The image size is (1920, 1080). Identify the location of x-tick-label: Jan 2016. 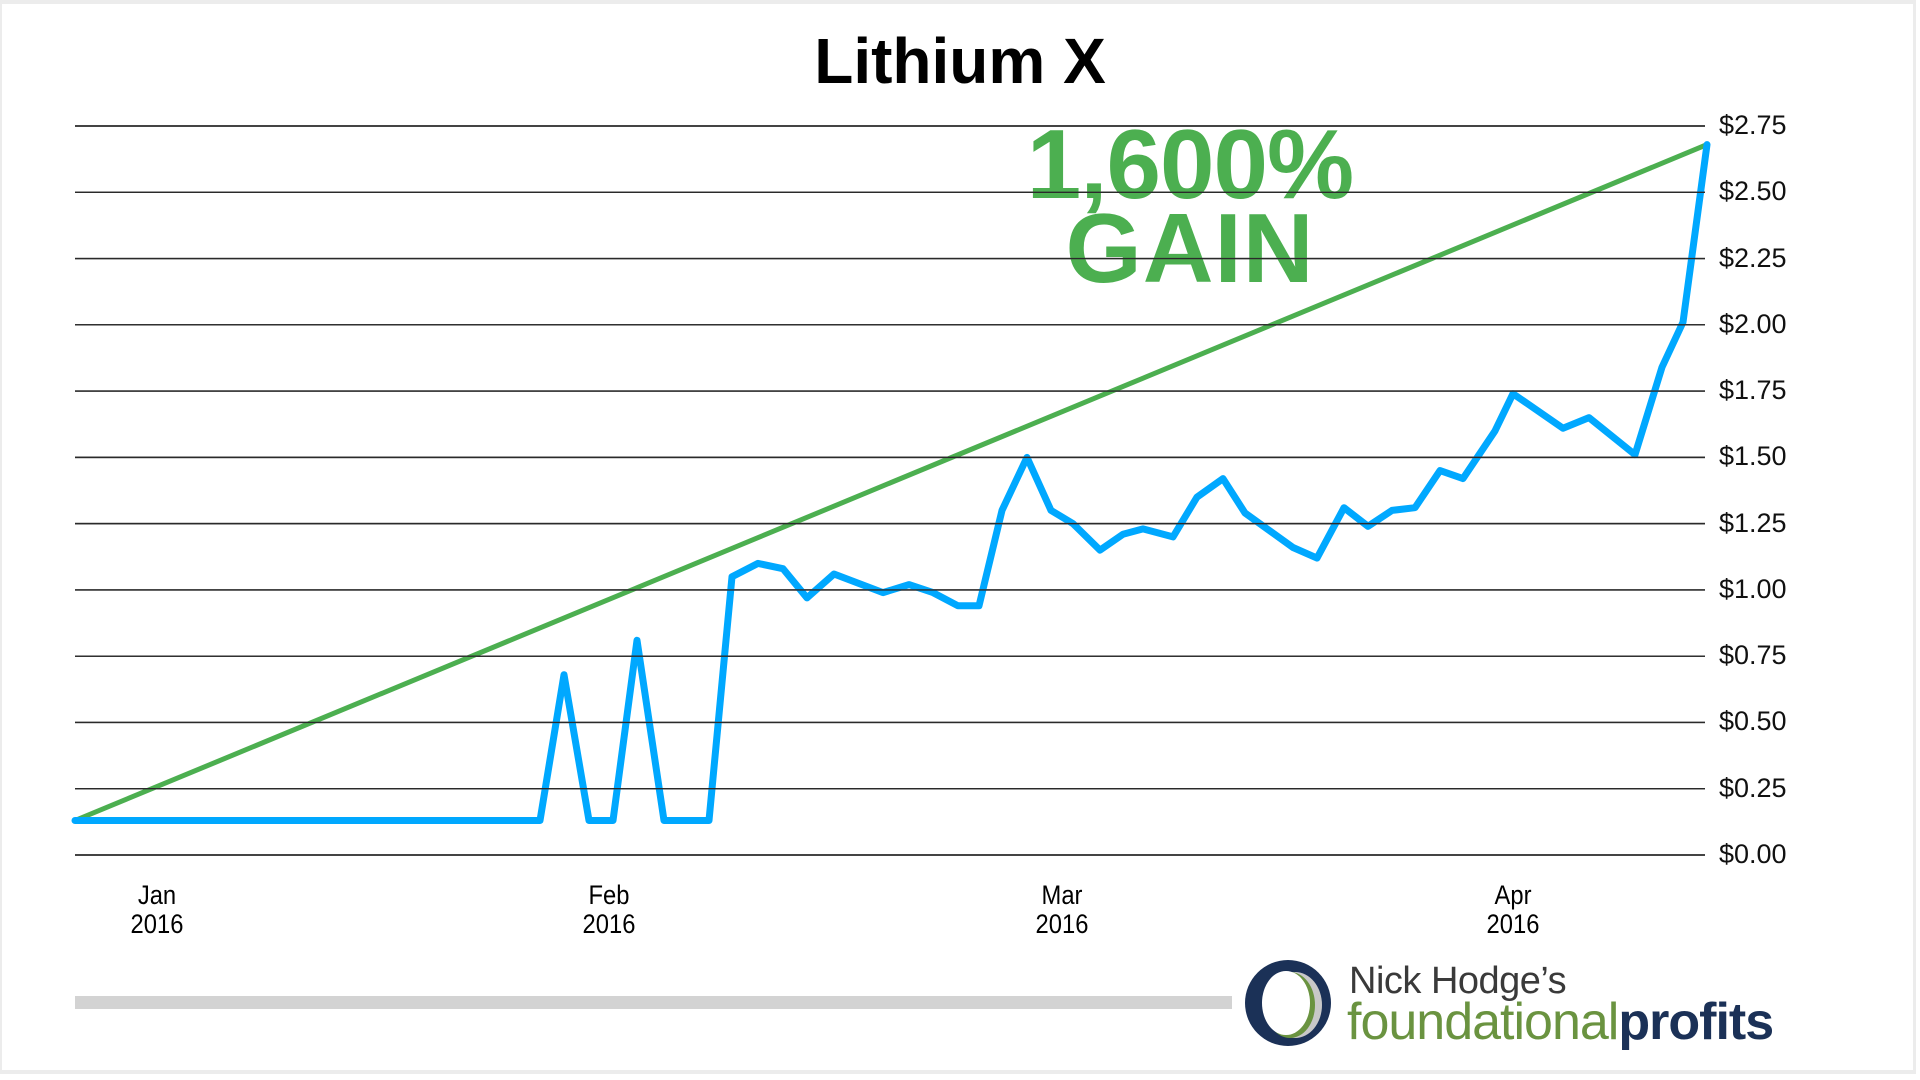
(157, 909).